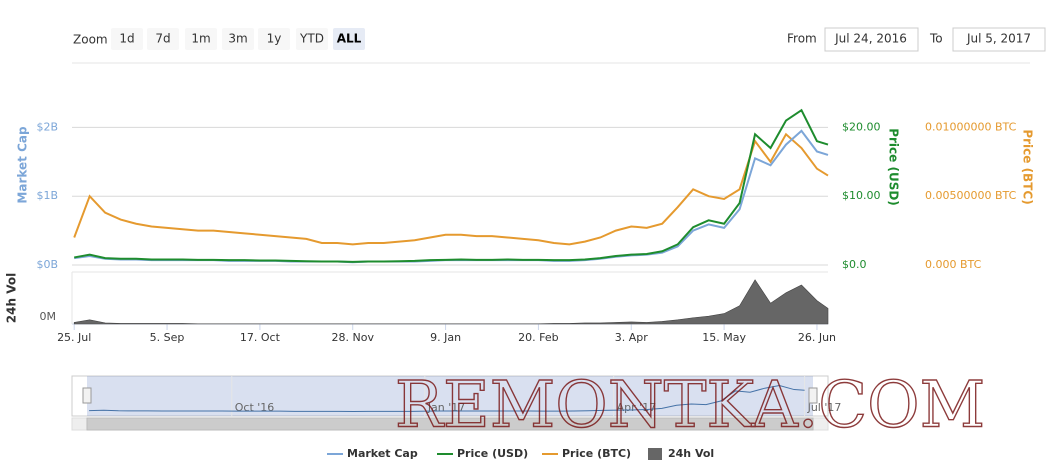 This screenshot has width=1046, height=471. What do you see at coordinates (854, 264) in the screenshot?
I see `y2-tick-label: $0.0` at bounding box center [854, 264].